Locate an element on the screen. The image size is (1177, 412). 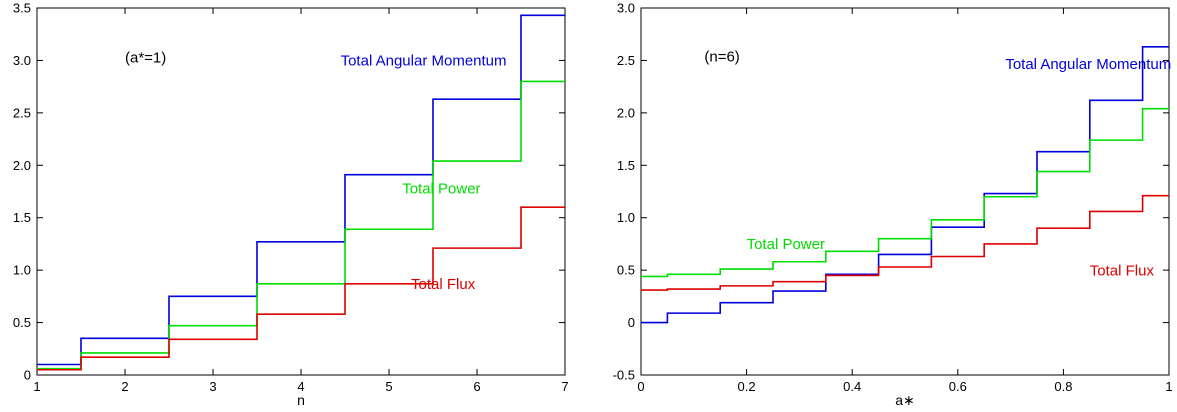
x-tick-label: 0.6 is located at coordinates (958, 386).